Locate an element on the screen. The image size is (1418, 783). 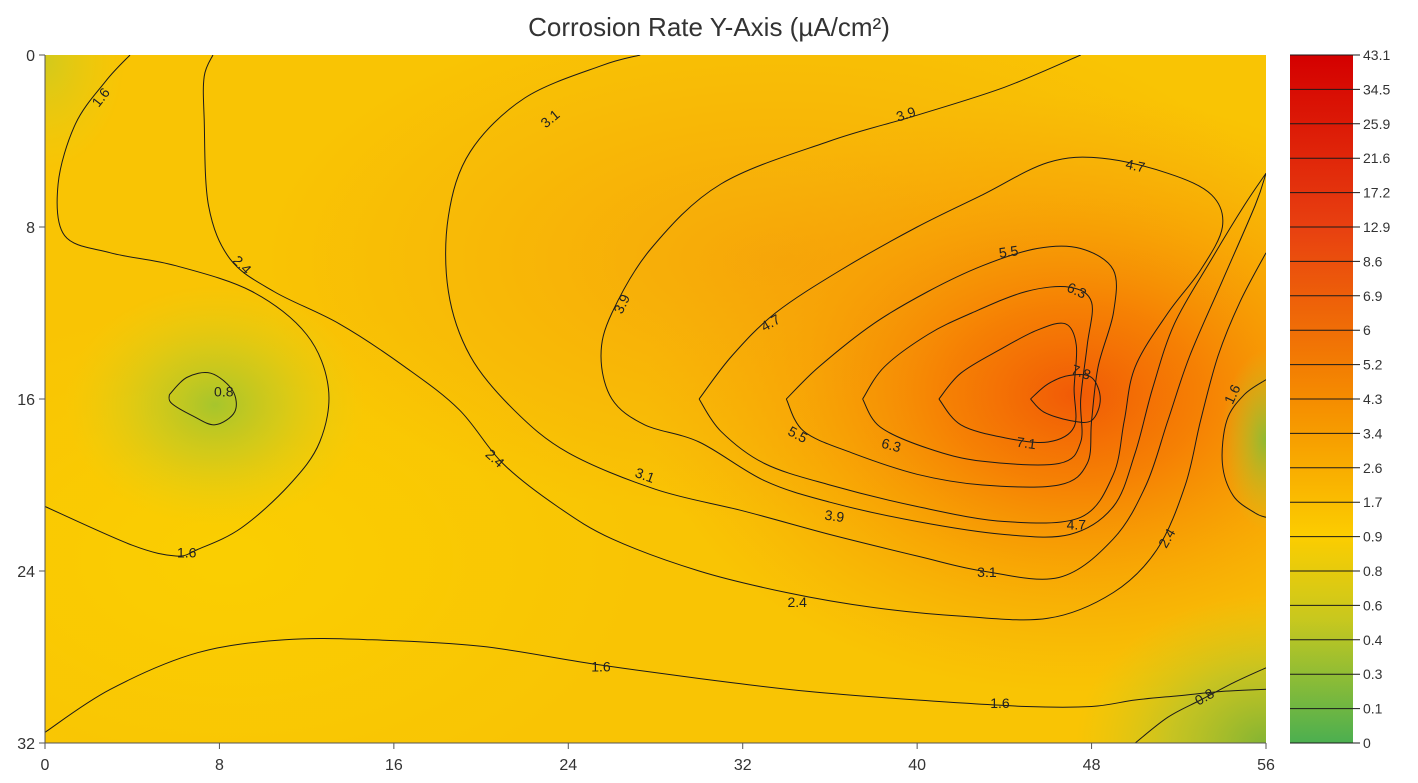
colorbar-tick-label: 34.5 is located at coordinates (1376, 89).